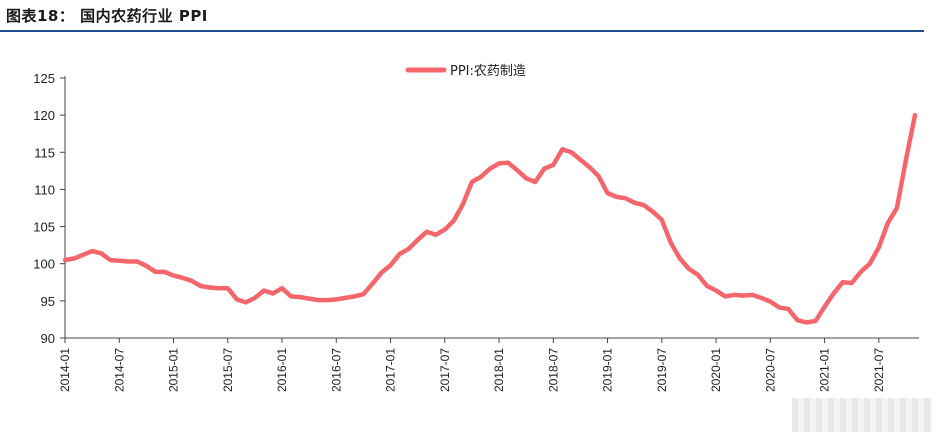 The height and width of the screenshot is (435, 936). Describe the element at coordinates (107, 16) in the screenshot. I see `figure-title: 图表18： 国内农药行业 PPI` at that location.